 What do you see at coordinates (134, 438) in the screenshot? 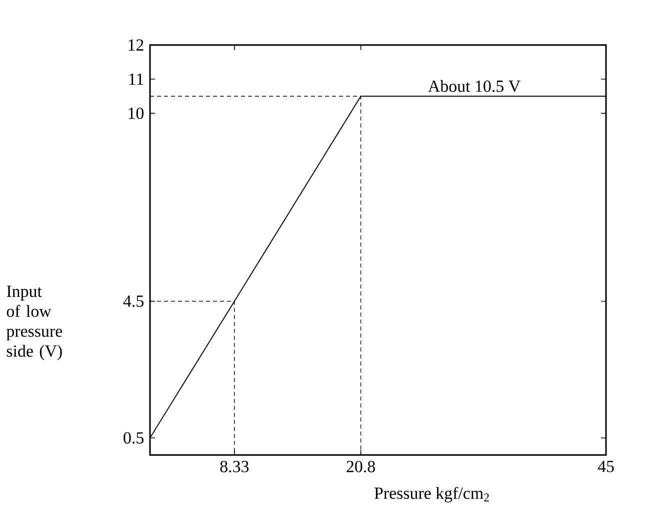
I see `y-tick-label: 0.5` at bounding box center [134, 438].